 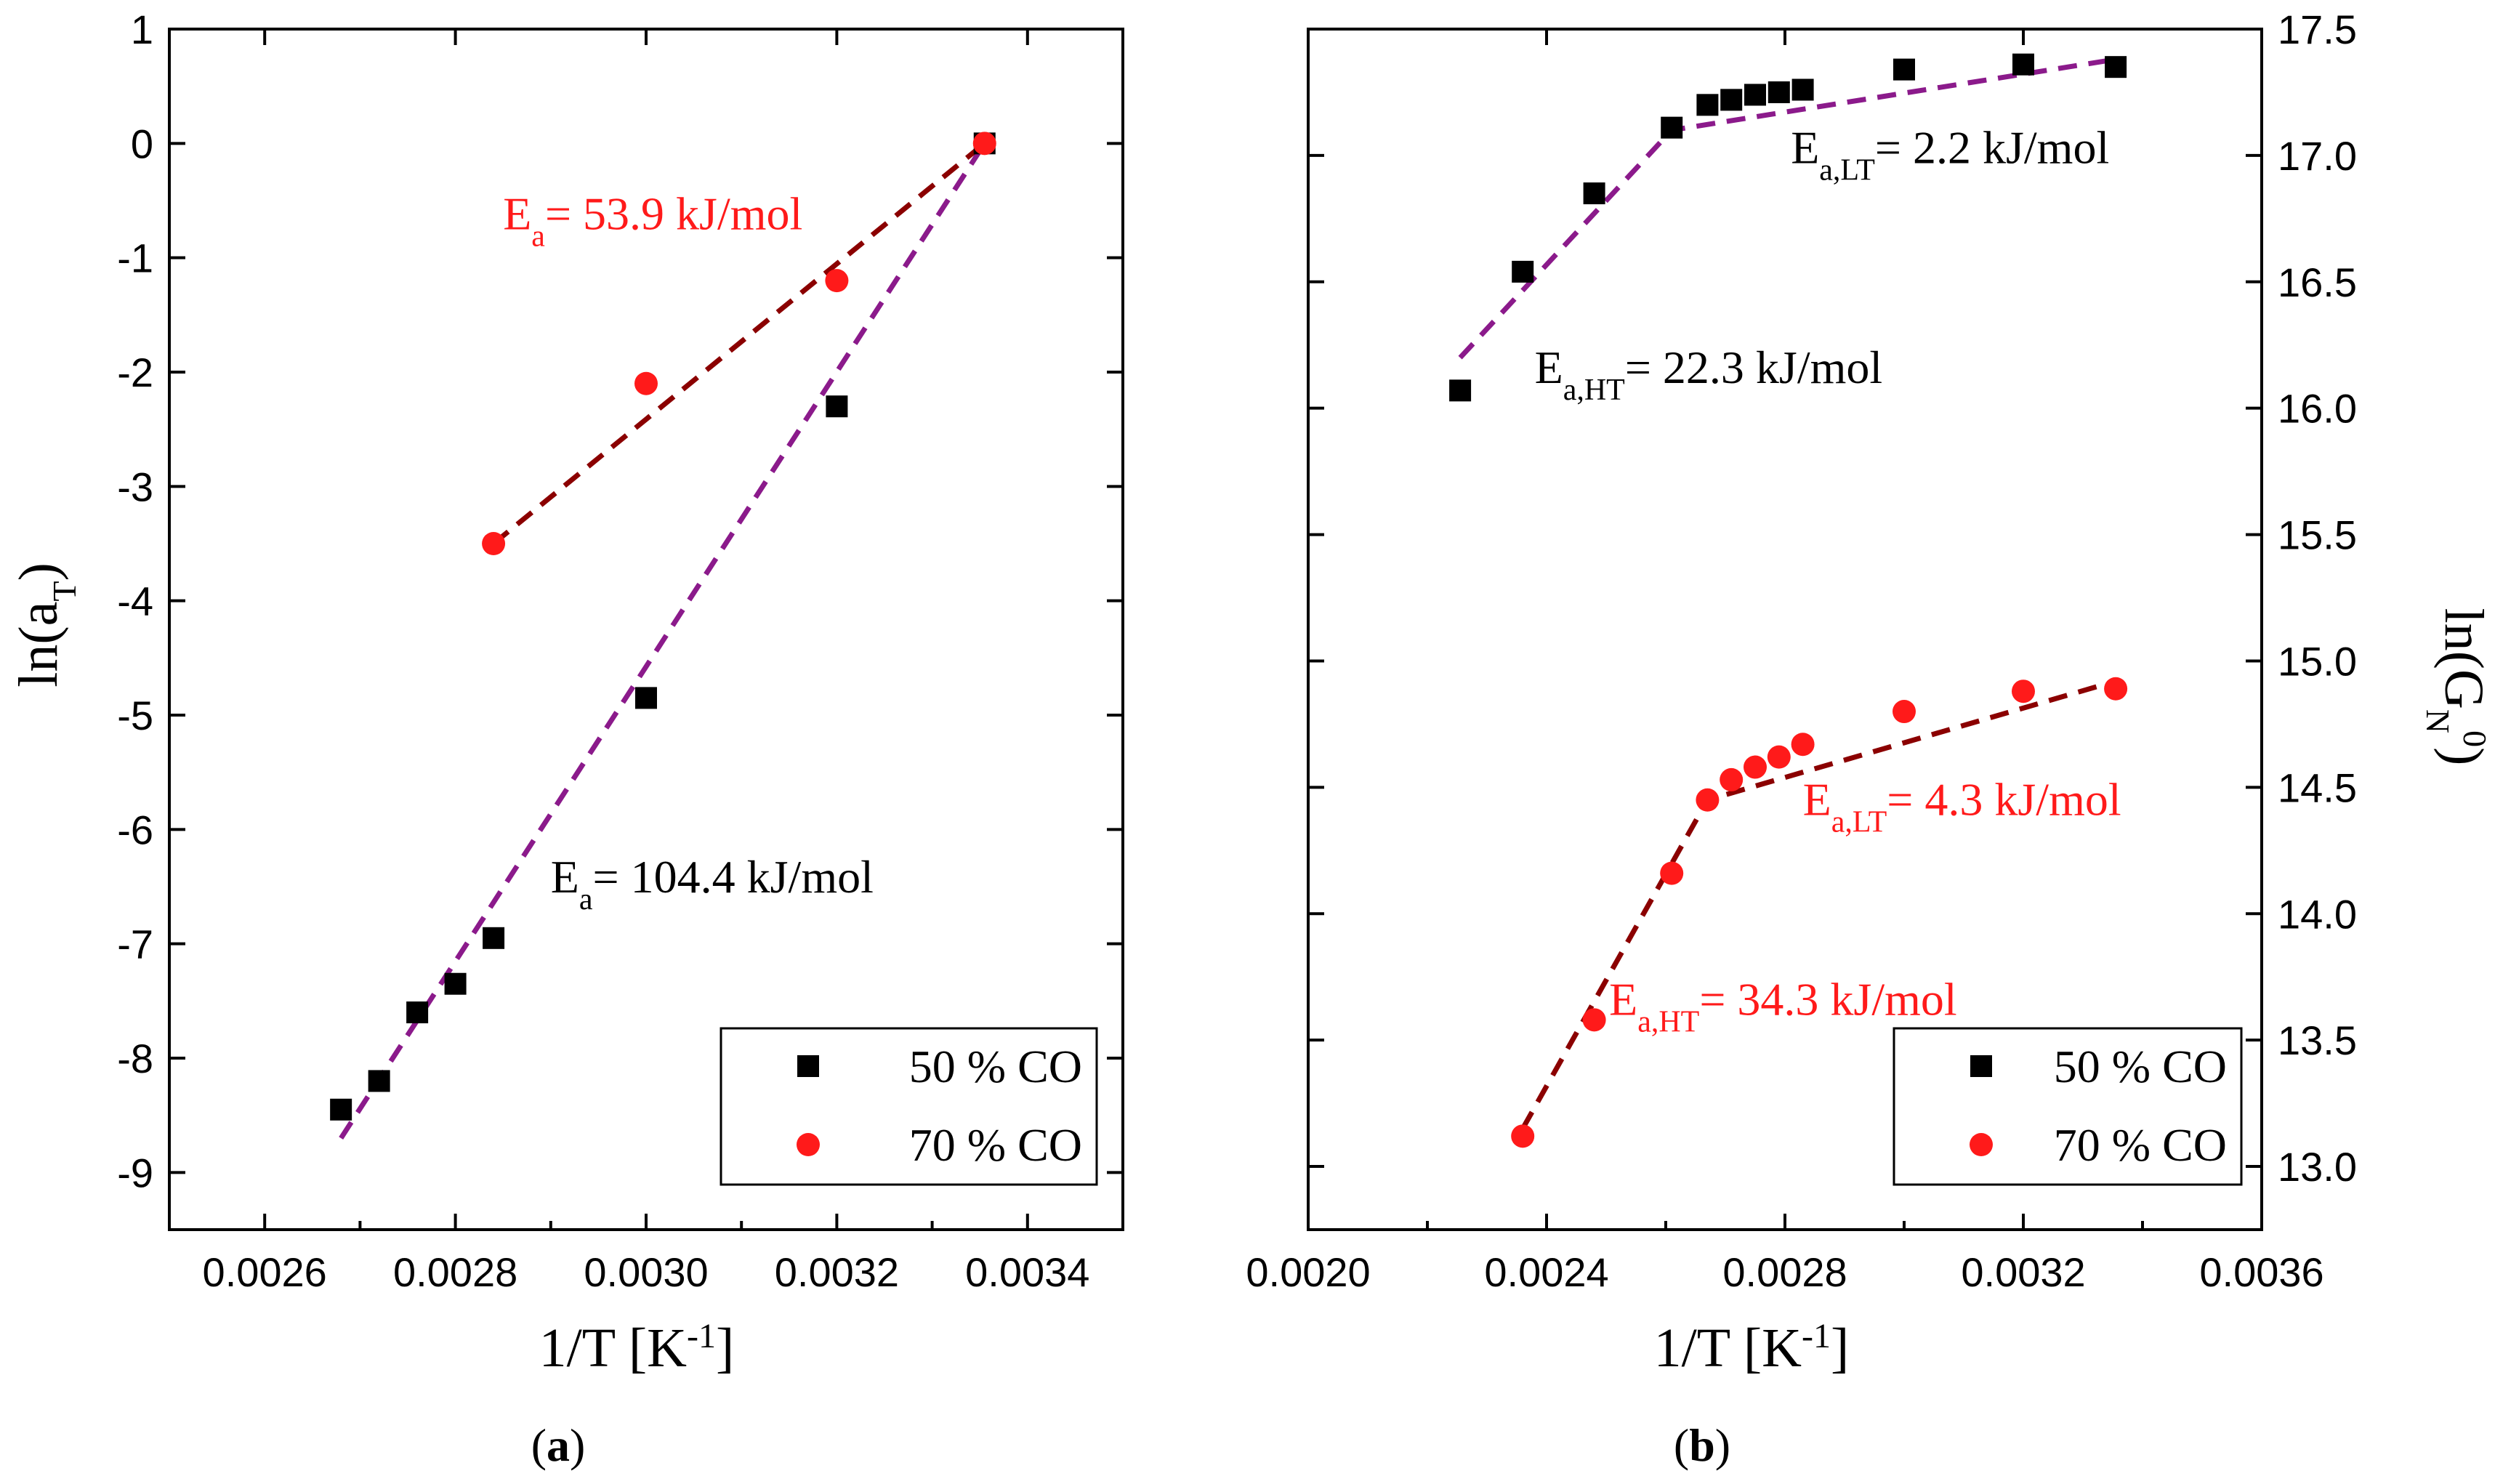 What do you see at coordinates (135, 601) in the screenshot?
I see `y-tick-label: -4` at bounding box center [135, 601].